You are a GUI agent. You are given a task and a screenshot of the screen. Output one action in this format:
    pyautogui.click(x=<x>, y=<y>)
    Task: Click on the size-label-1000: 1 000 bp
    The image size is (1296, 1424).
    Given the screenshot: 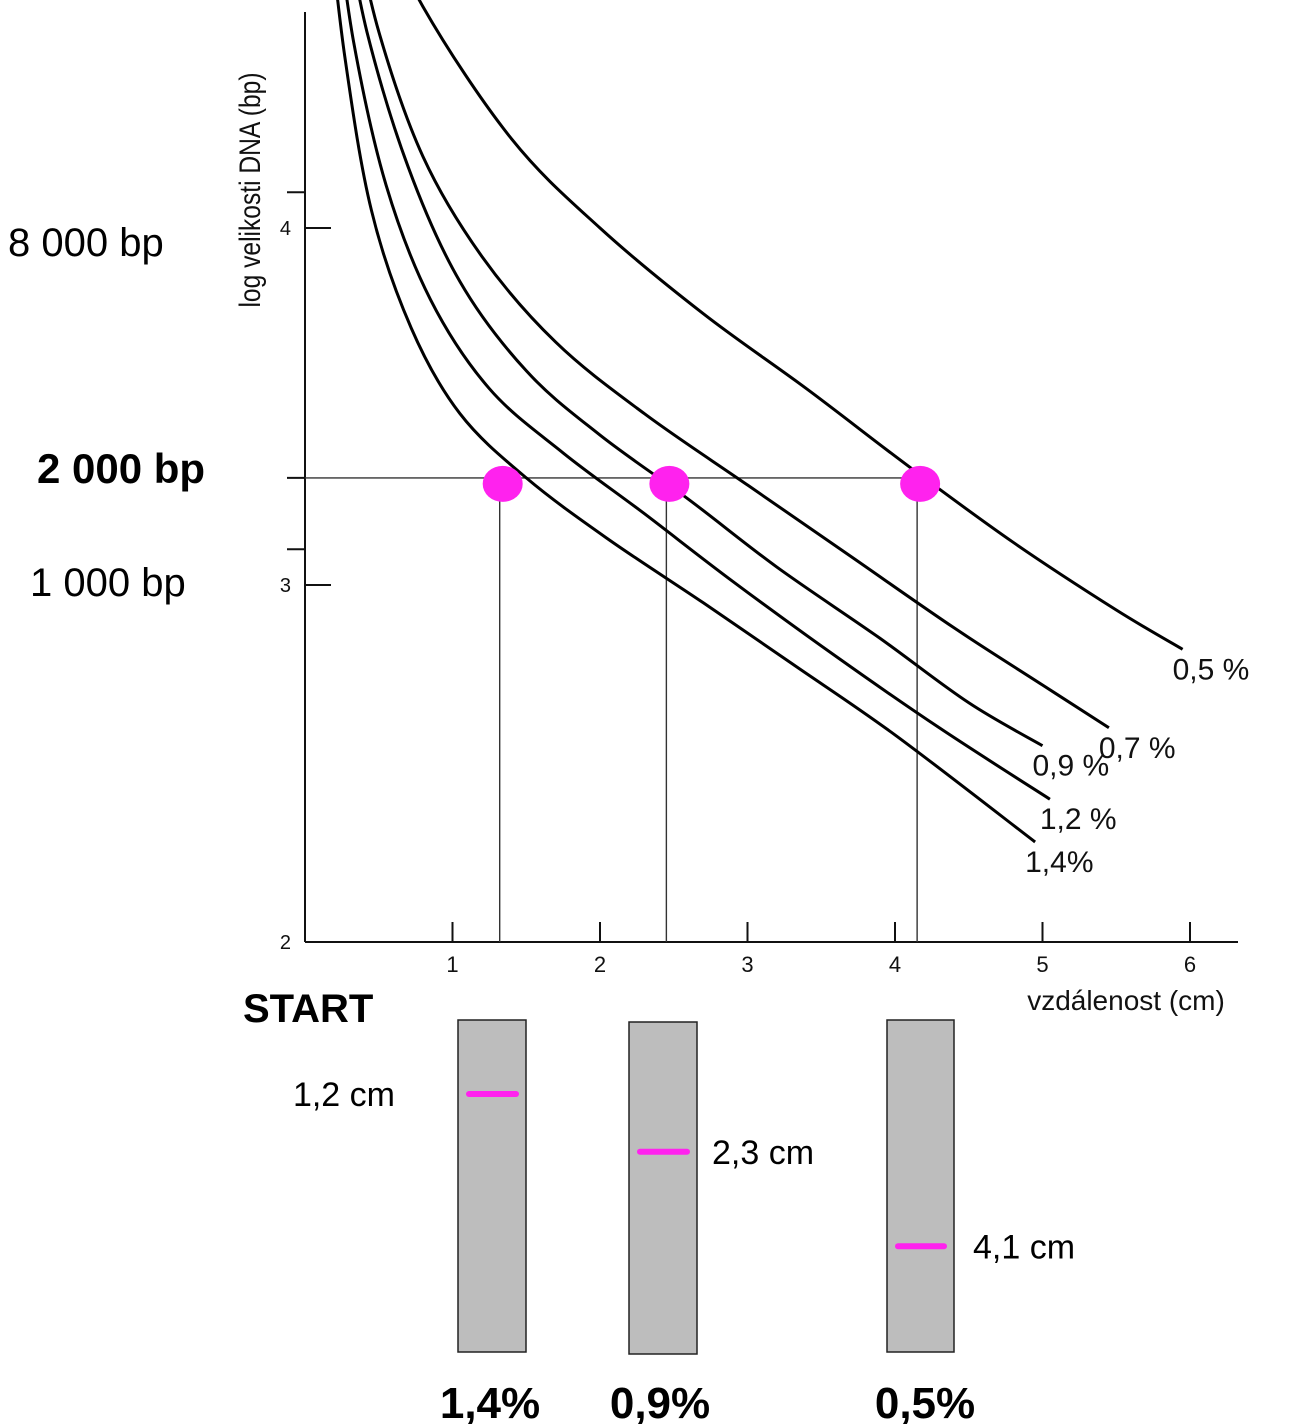 What is the action you would take?
    pyautogui.click(x=108, y=583)
    